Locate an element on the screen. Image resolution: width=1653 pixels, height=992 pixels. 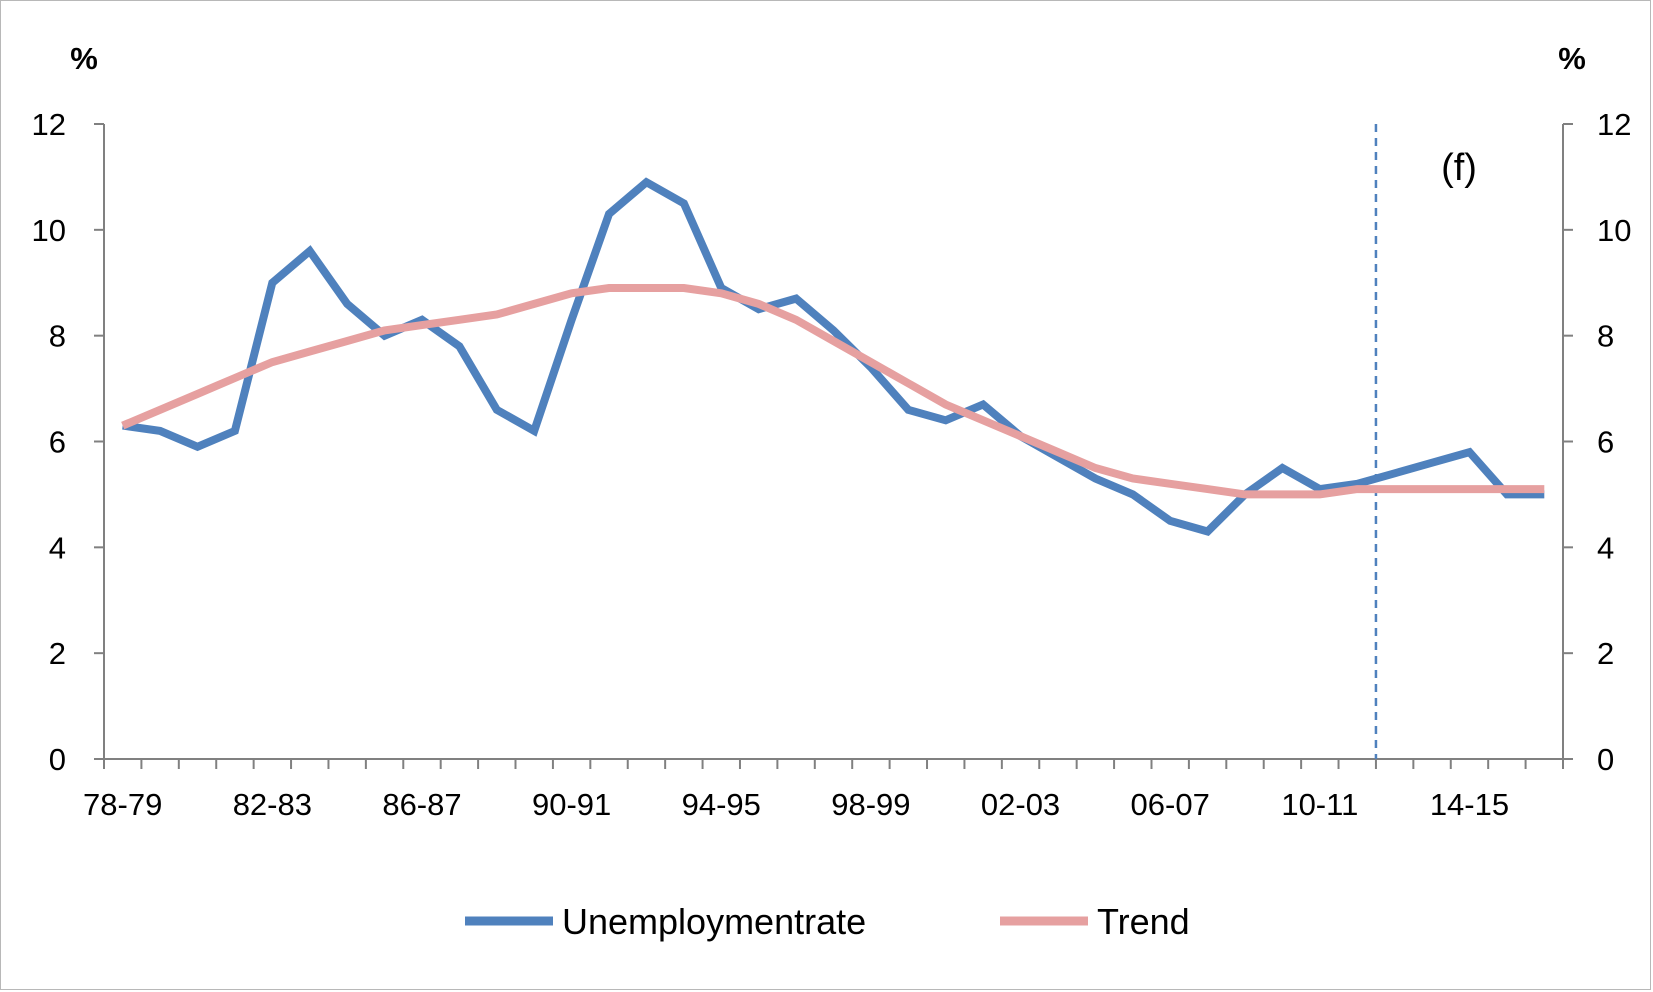
left-unit-label: % is located at coordinates (84, 58).